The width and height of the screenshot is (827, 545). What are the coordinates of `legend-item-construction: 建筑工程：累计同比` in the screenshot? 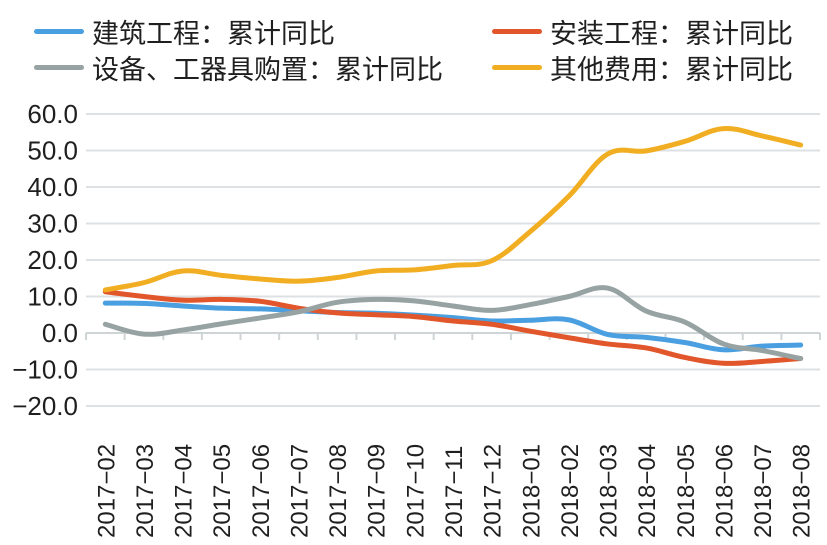 It's located at (184, 32).